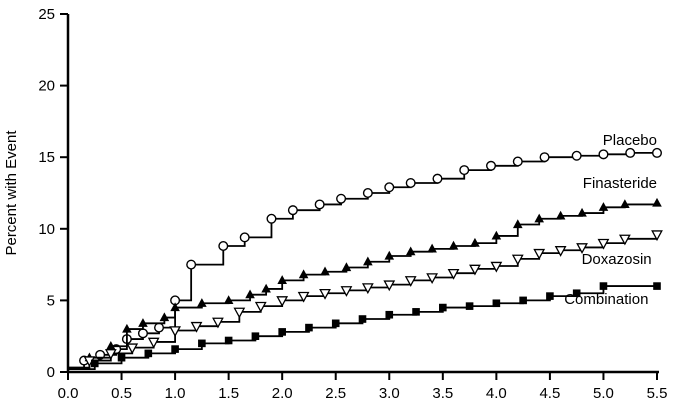 The width and height of the screenshot is (698, 407). What do you see at coordinates (228, 393) in the screenshot?
I see `x-tick-label: 1.5` at bounding box center [228, 393].